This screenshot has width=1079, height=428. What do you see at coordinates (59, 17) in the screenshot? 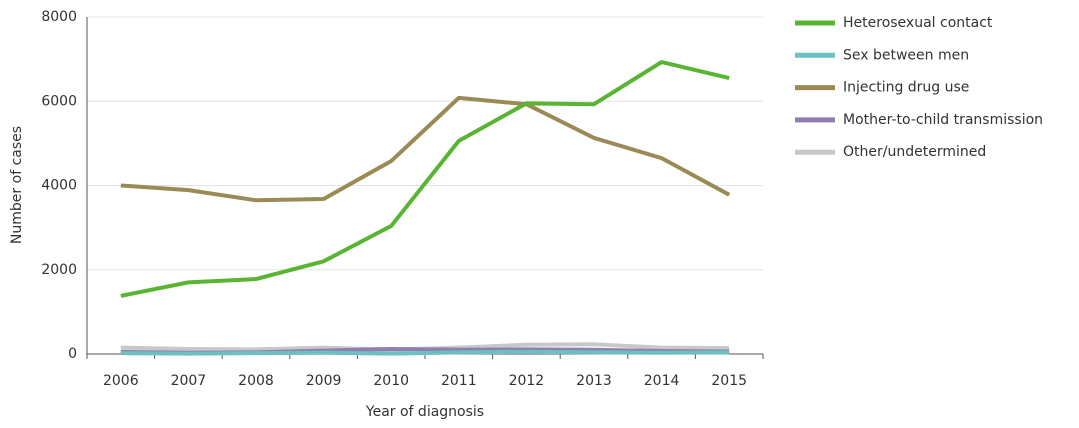
I see `y-tick-label: 8000` at bounding box center [59, 17].